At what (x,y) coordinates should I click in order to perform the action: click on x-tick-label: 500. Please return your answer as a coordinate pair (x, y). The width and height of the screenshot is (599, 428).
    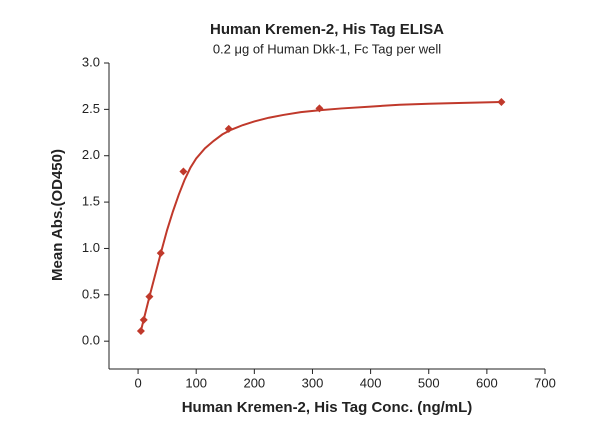
    Looking at the image, I should click on (429, 382).